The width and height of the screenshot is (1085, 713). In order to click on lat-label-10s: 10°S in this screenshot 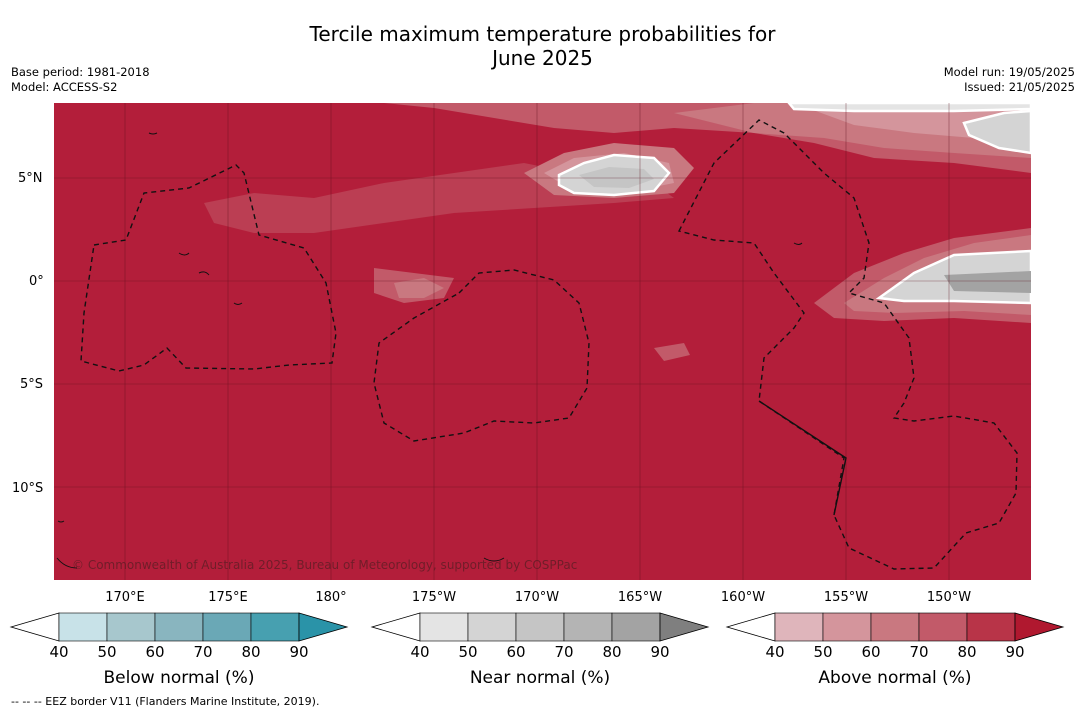, I will do `click(28, 488)`.